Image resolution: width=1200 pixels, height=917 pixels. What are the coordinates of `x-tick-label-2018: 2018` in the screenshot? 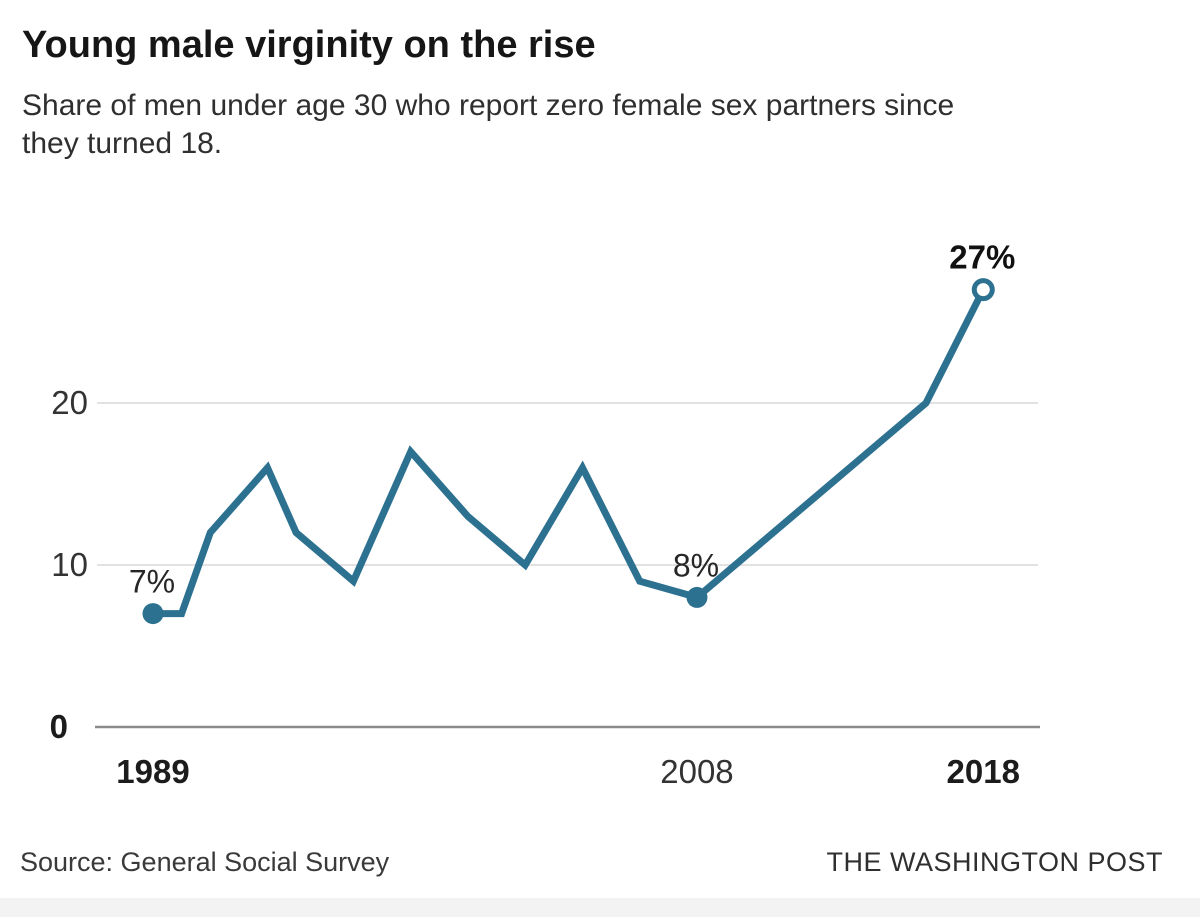 It's located at (983, 771).